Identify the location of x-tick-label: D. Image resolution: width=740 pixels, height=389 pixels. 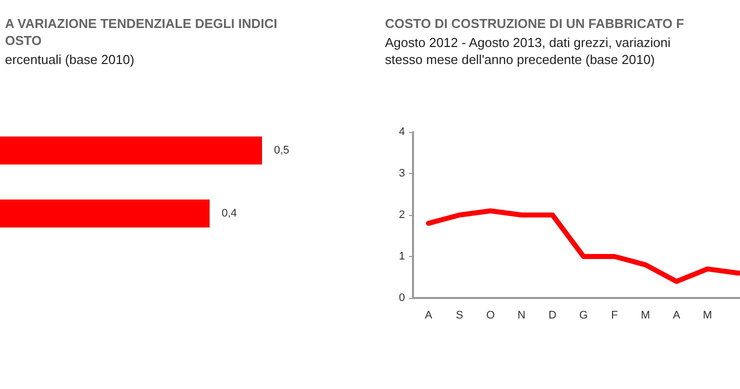
(552, 316).